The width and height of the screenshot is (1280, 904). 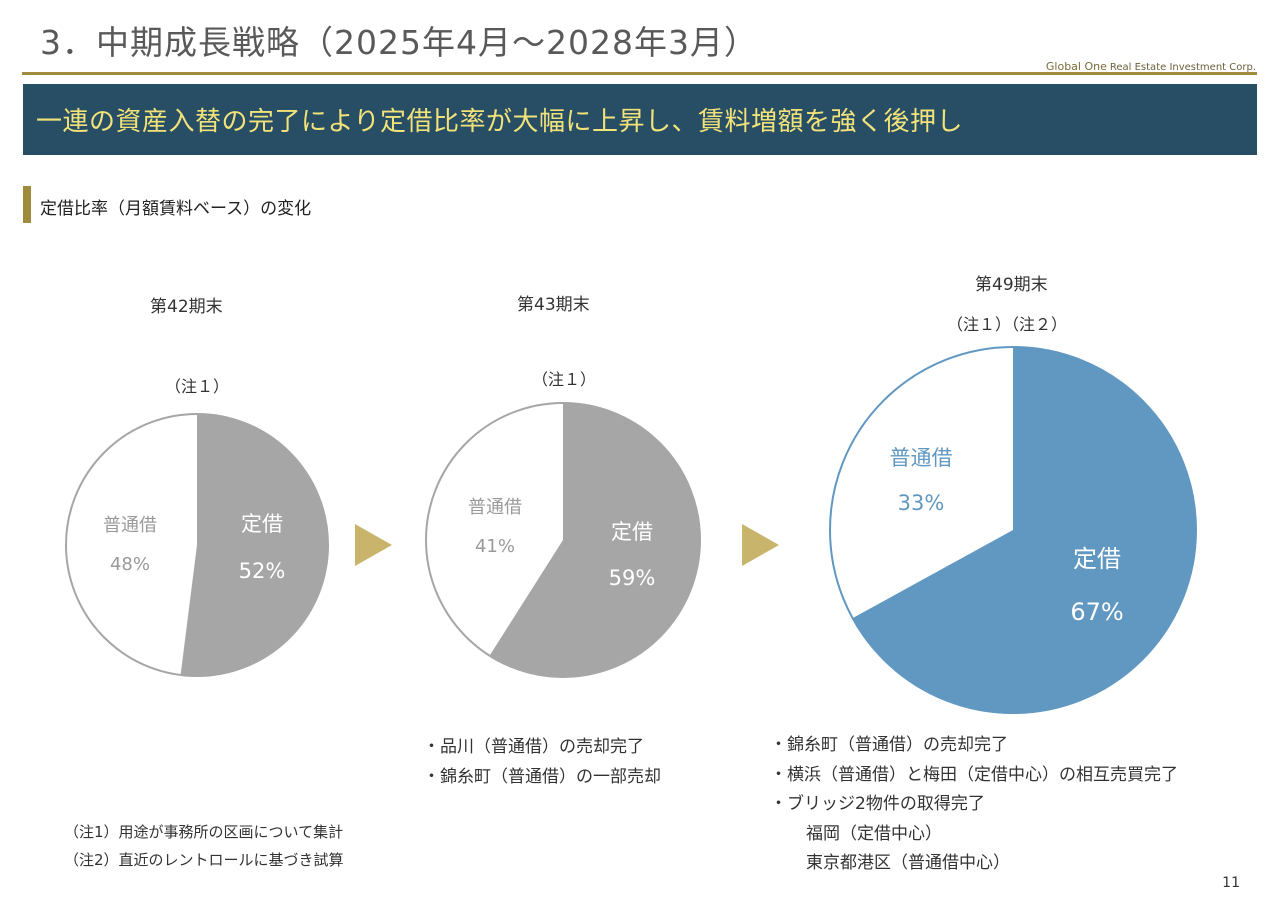 What do you see at coordinates (186, 307) in the screenshot?
I see `period-label-42: 第42期末` at bounding box center [186, 307].